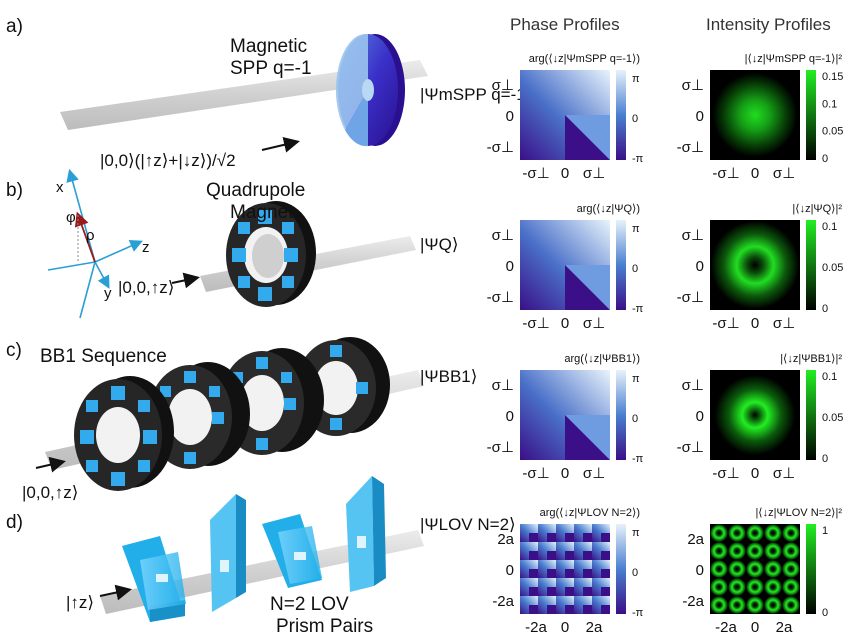  Describe the element at coordinates (271, 254) in the screenshot. I see `quadrupole-magnet-icon` at that location.